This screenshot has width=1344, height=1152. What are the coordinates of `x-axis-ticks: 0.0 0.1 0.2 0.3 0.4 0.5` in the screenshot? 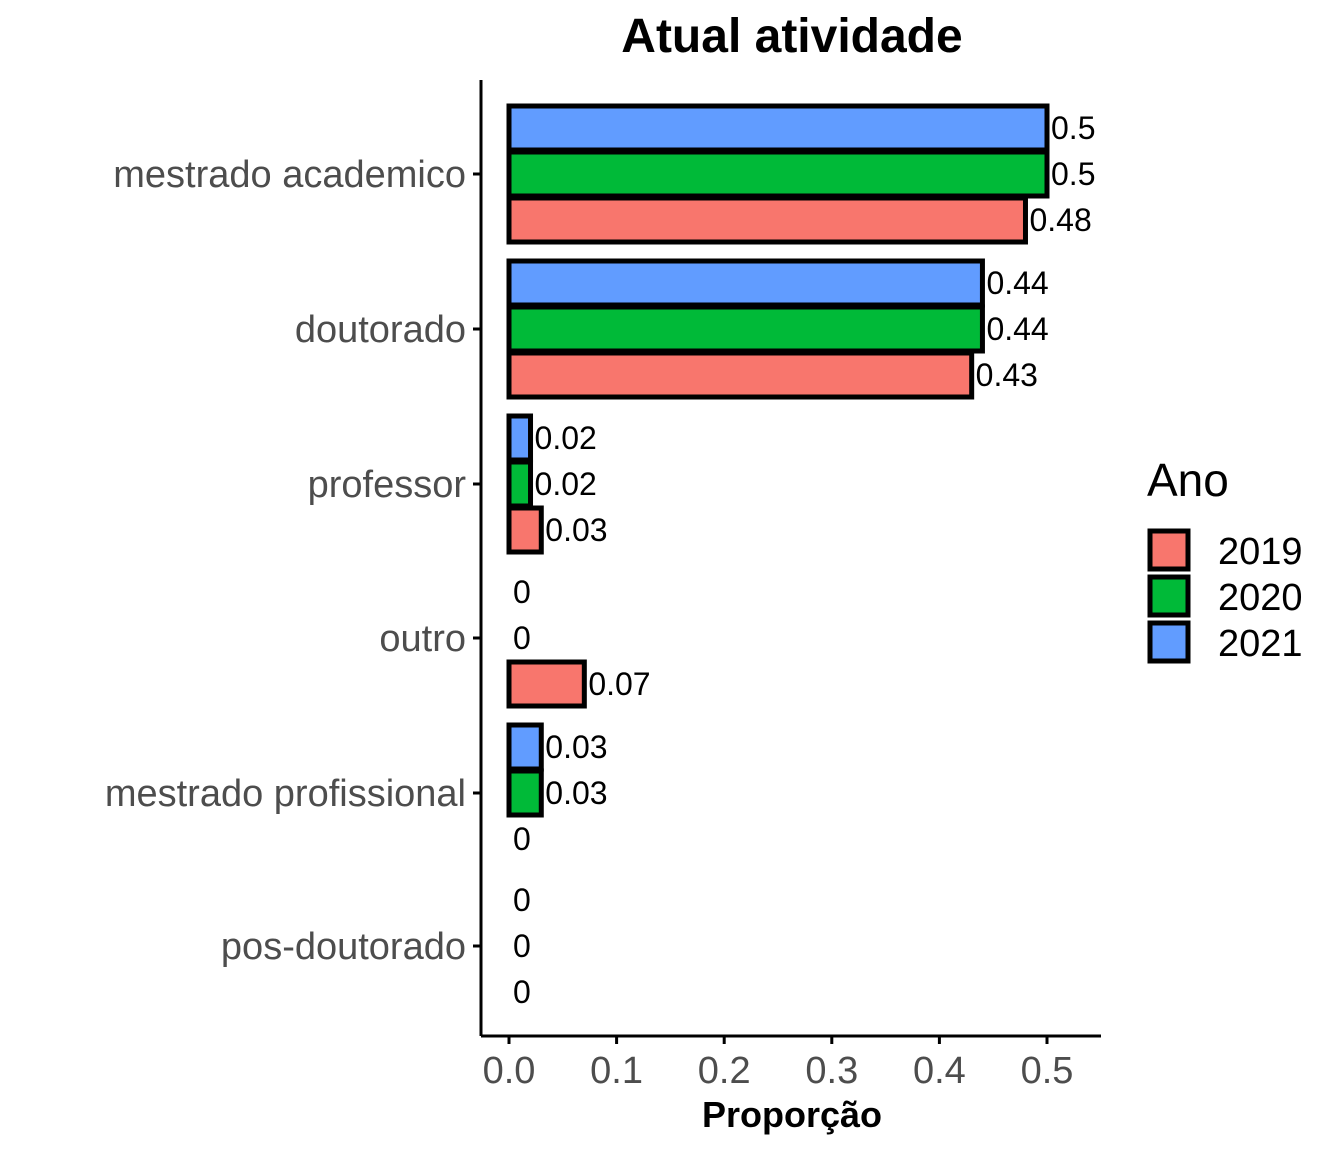 It's located at (778, 1064).